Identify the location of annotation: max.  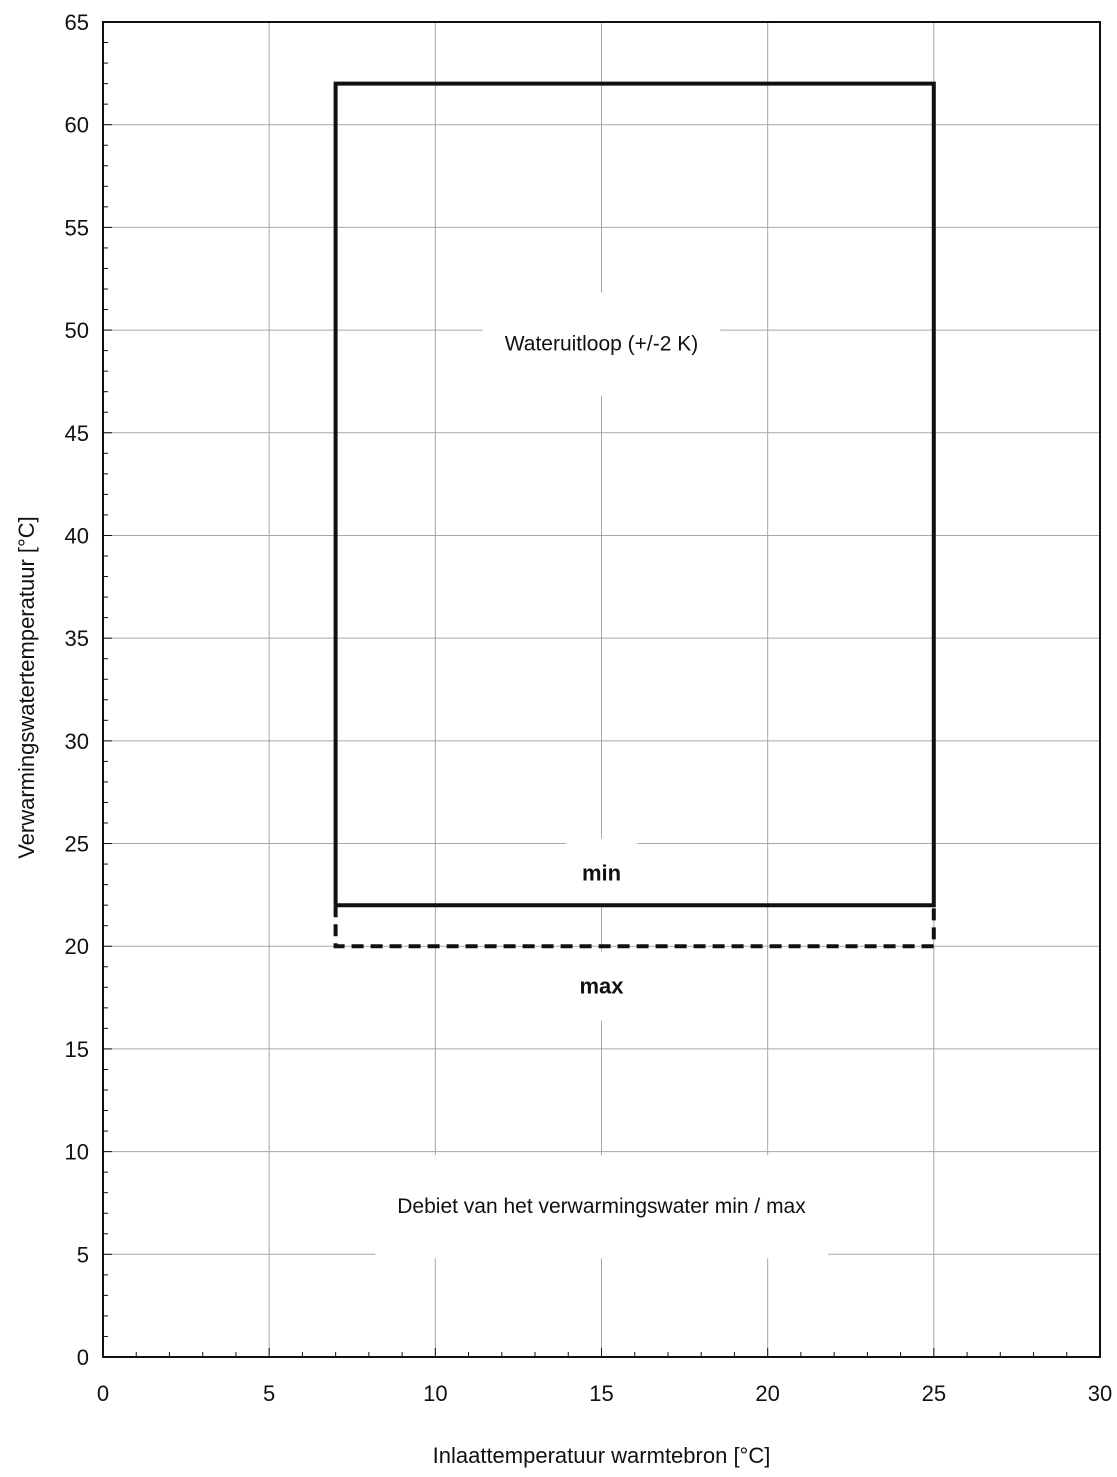
(602, 986).